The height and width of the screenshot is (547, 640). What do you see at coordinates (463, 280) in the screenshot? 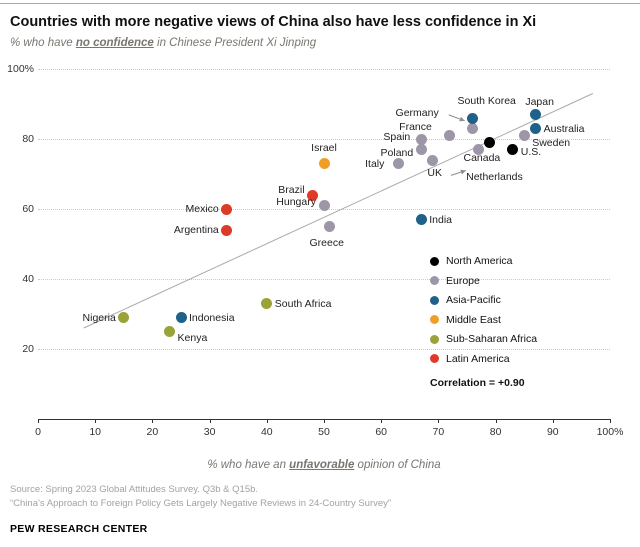
I see `legend-label-europe: Europe` at bounding box center [463, 280].